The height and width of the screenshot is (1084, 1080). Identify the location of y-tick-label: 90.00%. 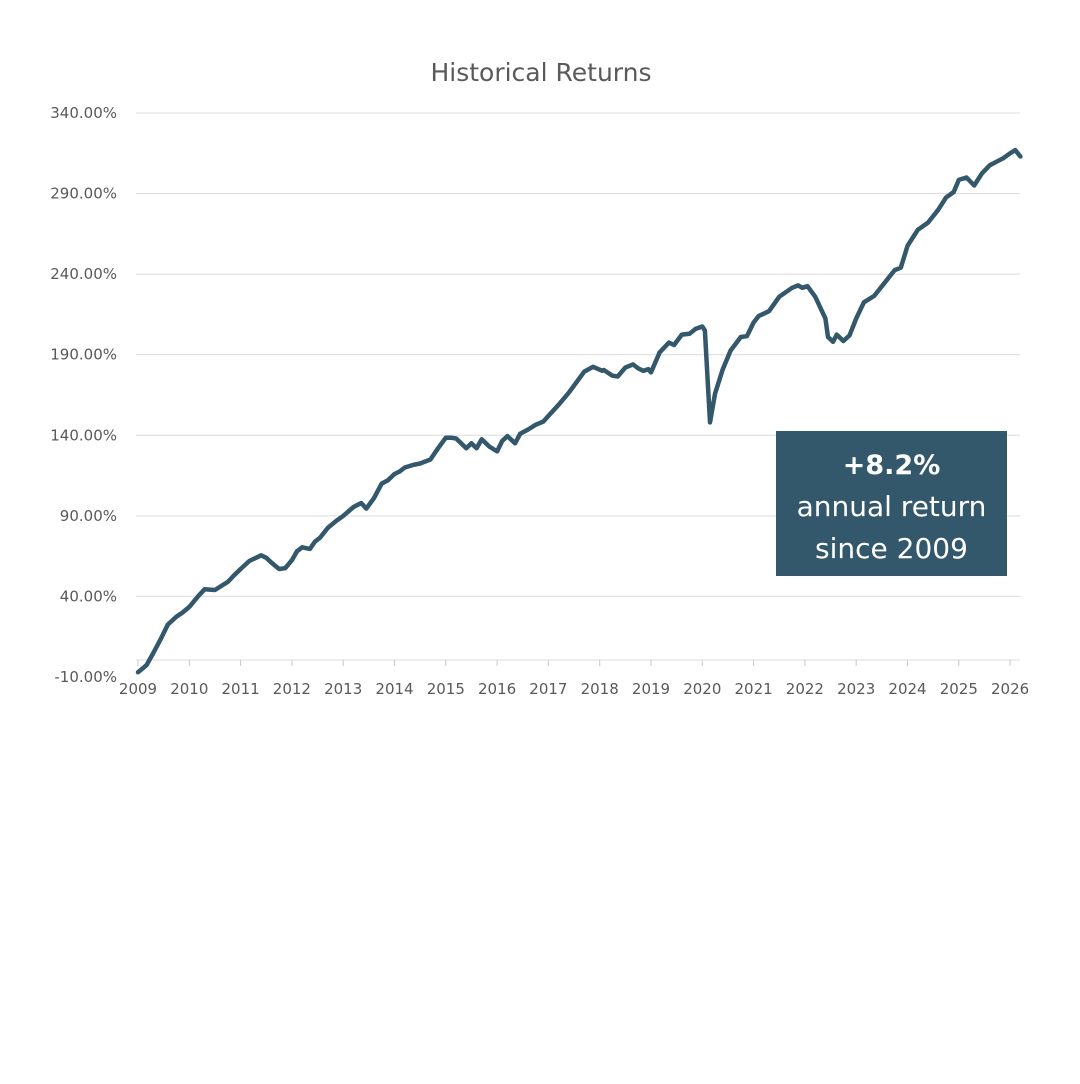
(88, 516).